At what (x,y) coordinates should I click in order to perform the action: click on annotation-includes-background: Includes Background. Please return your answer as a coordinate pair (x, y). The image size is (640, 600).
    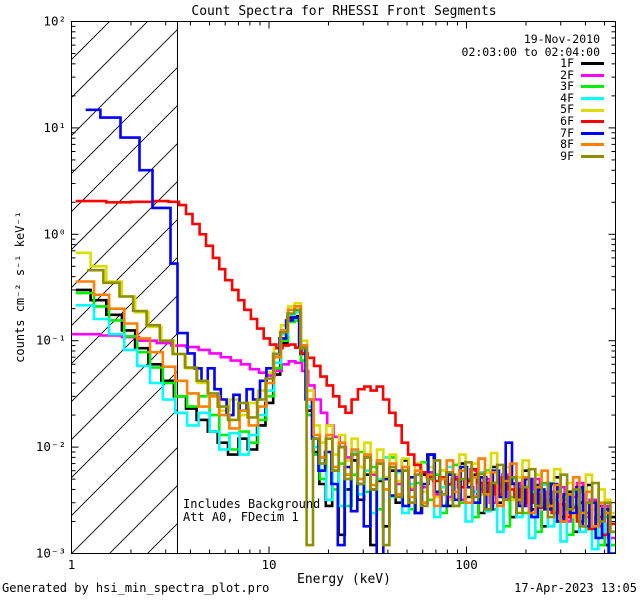
    Looking at the image, I should click on (252, 504).